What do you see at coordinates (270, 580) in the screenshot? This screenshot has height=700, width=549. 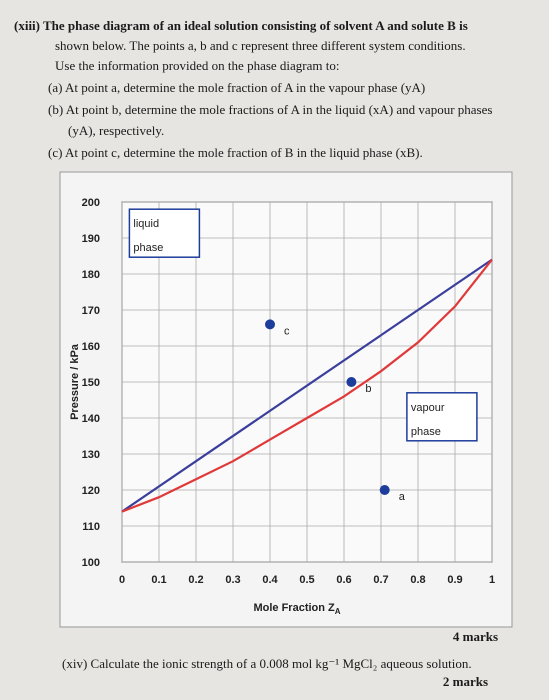 I see `x-tick-label: 0.4` at bounding box center [270, 580].